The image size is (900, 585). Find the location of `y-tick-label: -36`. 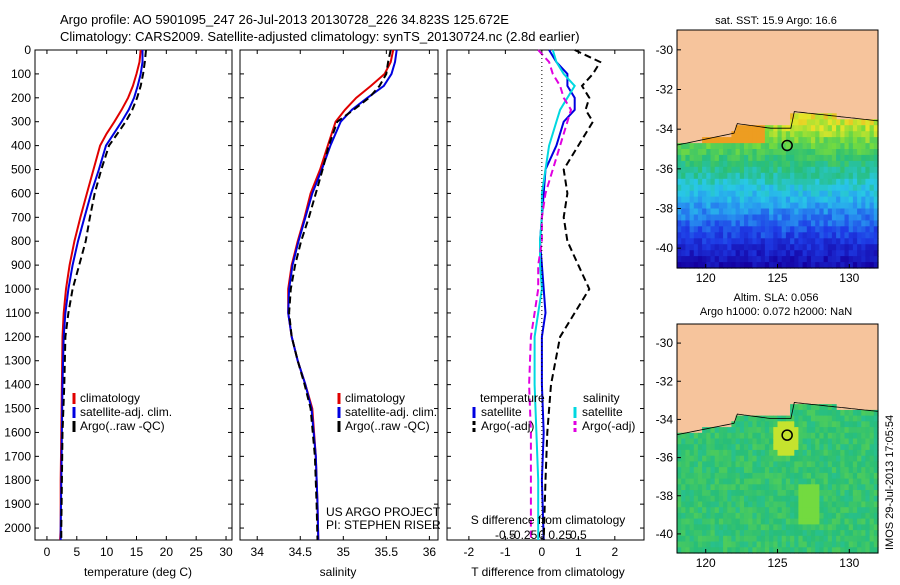

y-tick-label: -36 is located at coordinates (665, 458).